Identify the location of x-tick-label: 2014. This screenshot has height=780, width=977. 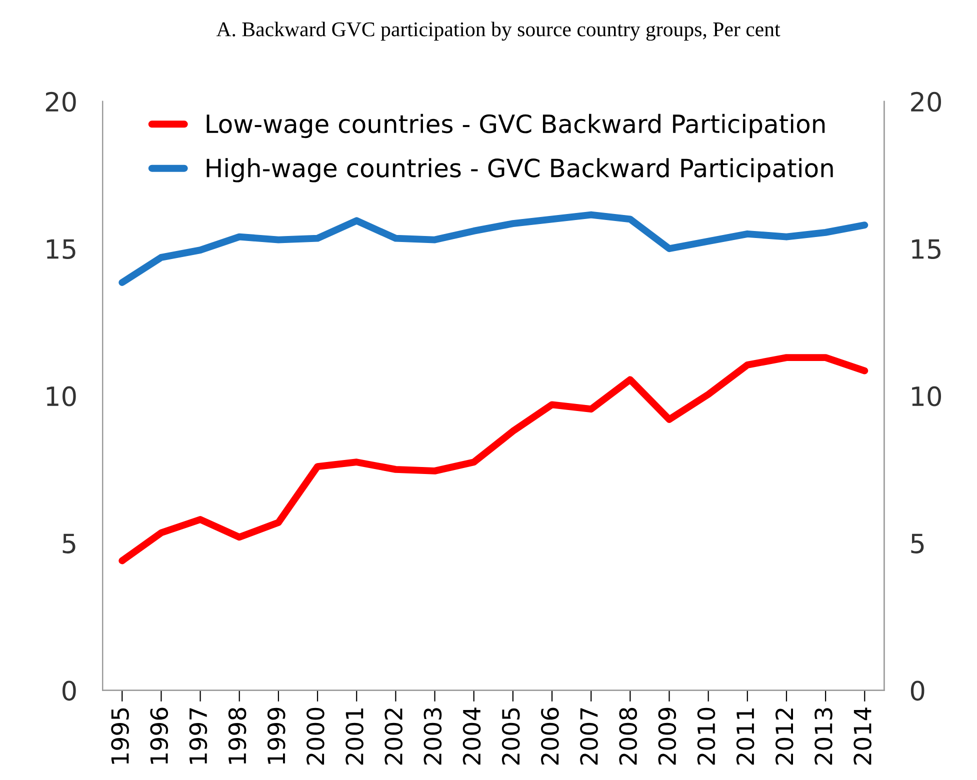
(863, 736).